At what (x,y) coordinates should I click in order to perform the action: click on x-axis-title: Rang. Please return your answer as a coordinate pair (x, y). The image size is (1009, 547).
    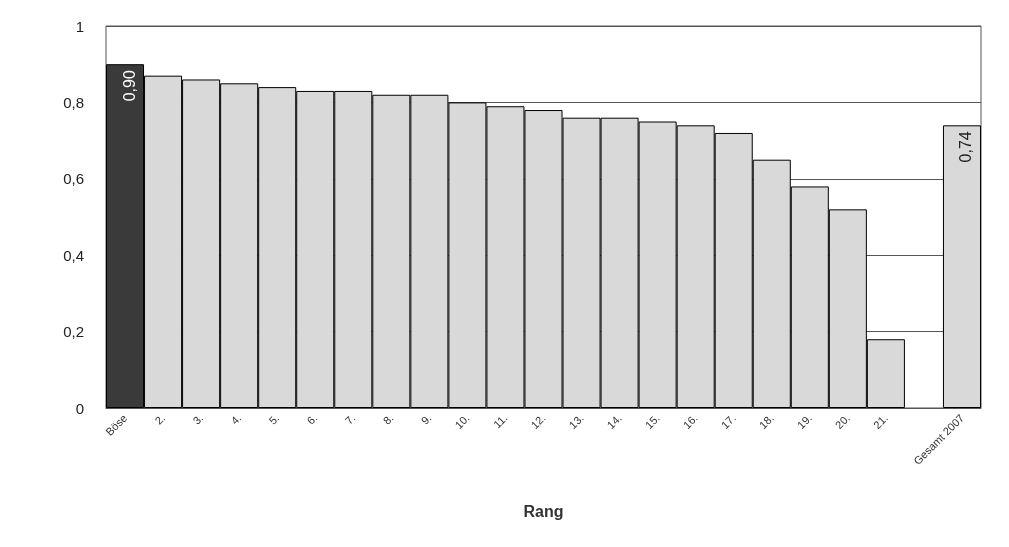
    Looking at the image, I should click on (543, 511).